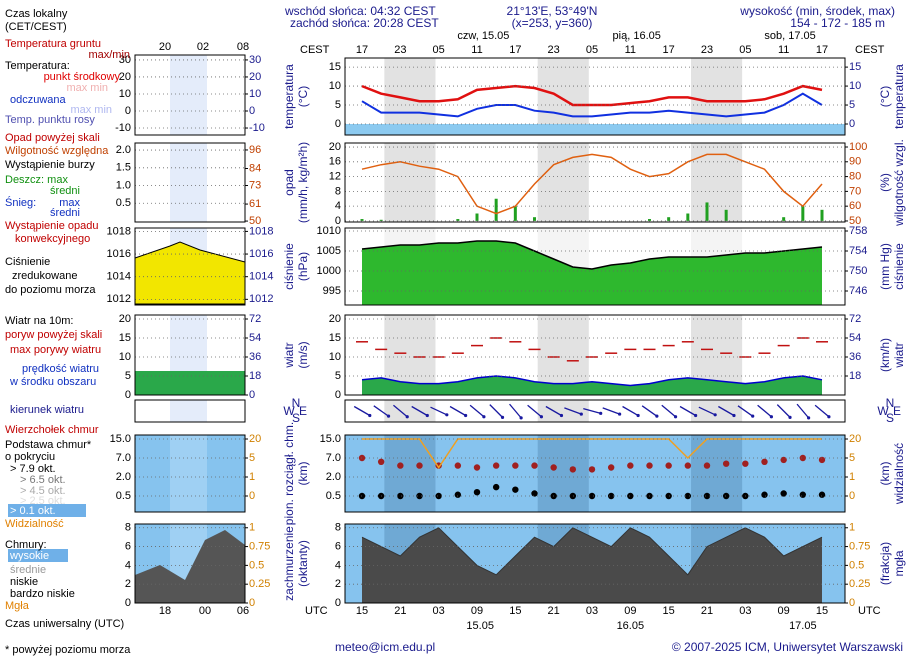 The width and height of the screenshot is (910, 660). Describe the element at coordinates (477, 611) in the screenshot. I see `utc-hour: 09` at that location.